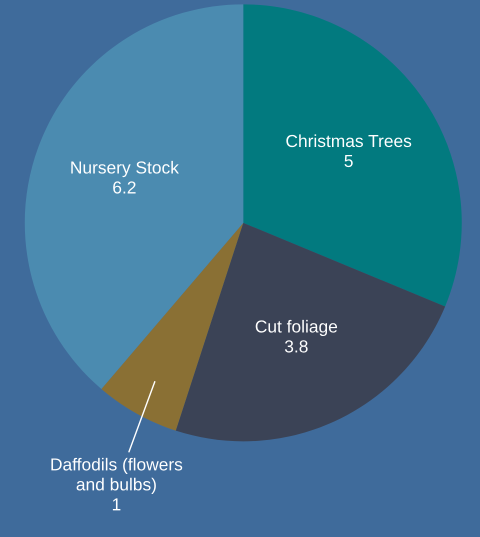 This screenshot has width=480, height=537. Describe the element at coordinates (116, 476) in the screenshot. I see `slice-label: Daffodils (flowers and bulbs)` at that location.